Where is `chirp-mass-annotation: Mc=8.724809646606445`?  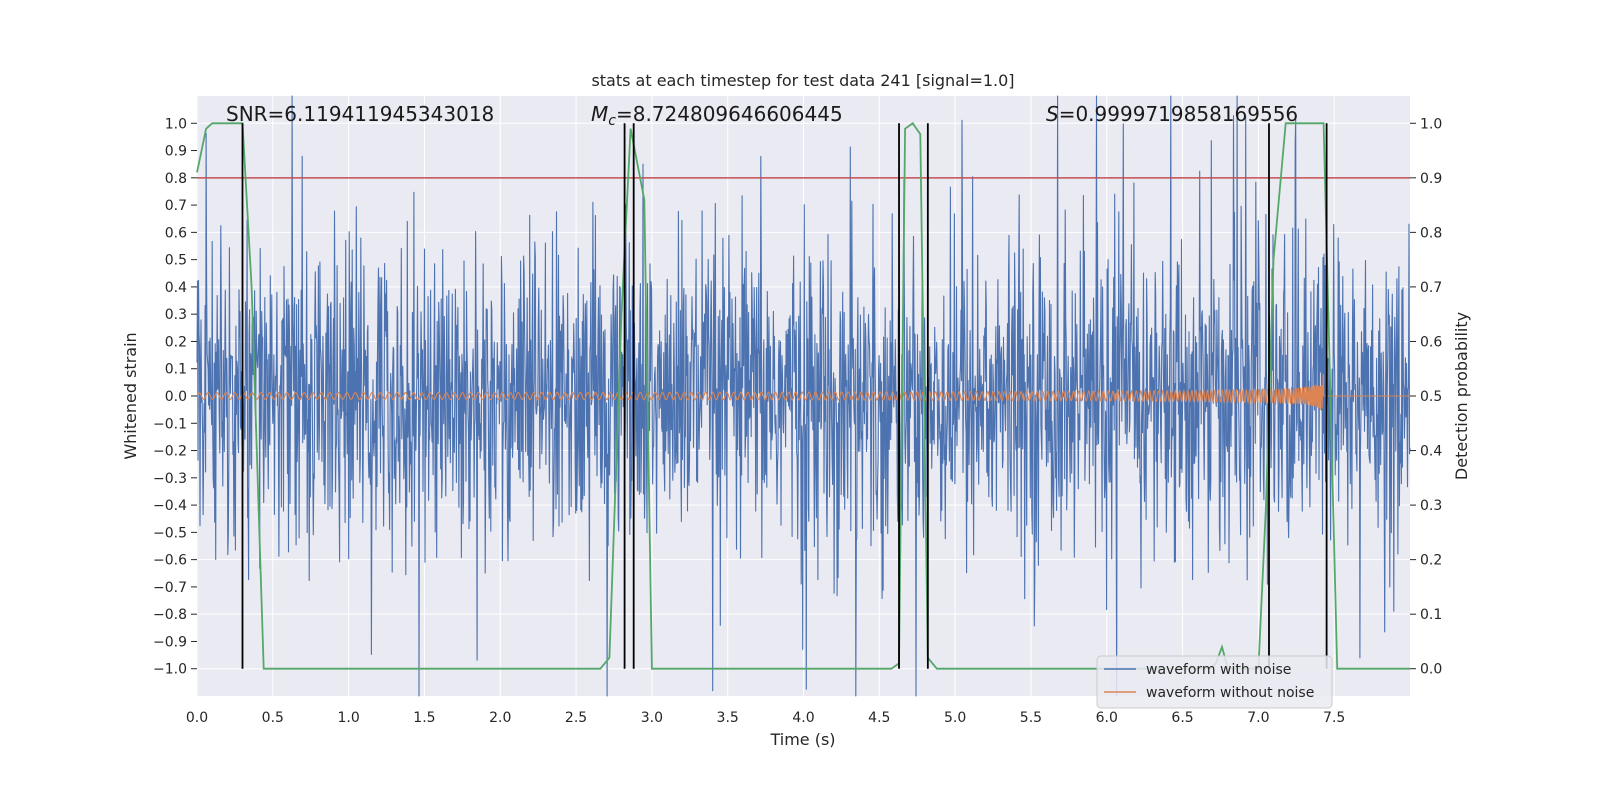 chirp-mass-annotation: Mc=8.724809646606445 is located at coordinates (717, 115).